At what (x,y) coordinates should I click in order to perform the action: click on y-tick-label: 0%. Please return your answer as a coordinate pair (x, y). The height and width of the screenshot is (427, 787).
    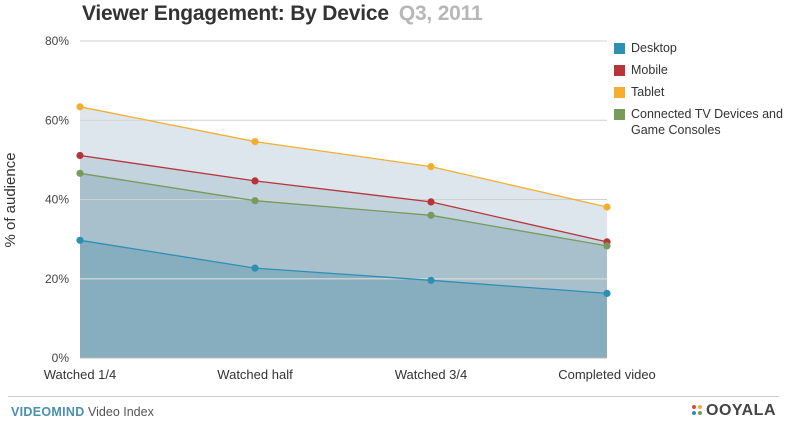
    Looking at the image, I should click on (61, 358).